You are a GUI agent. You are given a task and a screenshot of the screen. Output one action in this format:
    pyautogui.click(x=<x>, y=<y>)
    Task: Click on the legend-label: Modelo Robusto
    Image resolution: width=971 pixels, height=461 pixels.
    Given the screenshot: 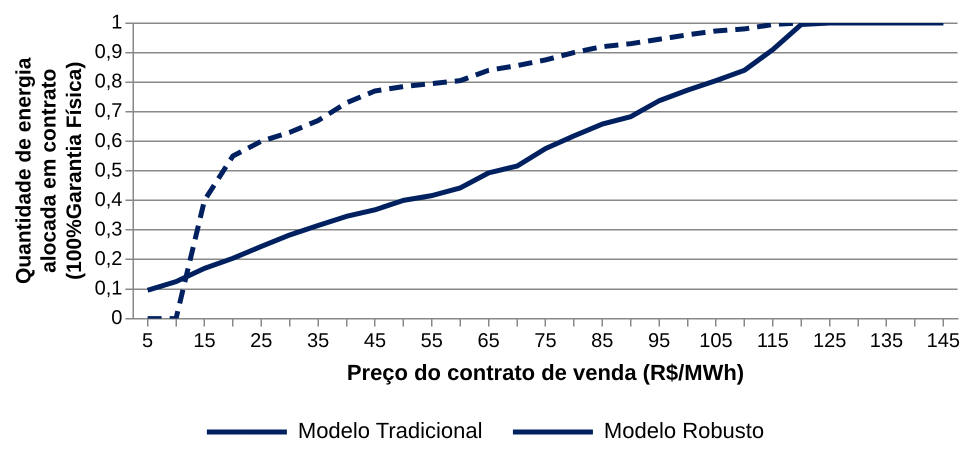 What is the action you would take?
    pyautogui.click(x=684, y=431)
    